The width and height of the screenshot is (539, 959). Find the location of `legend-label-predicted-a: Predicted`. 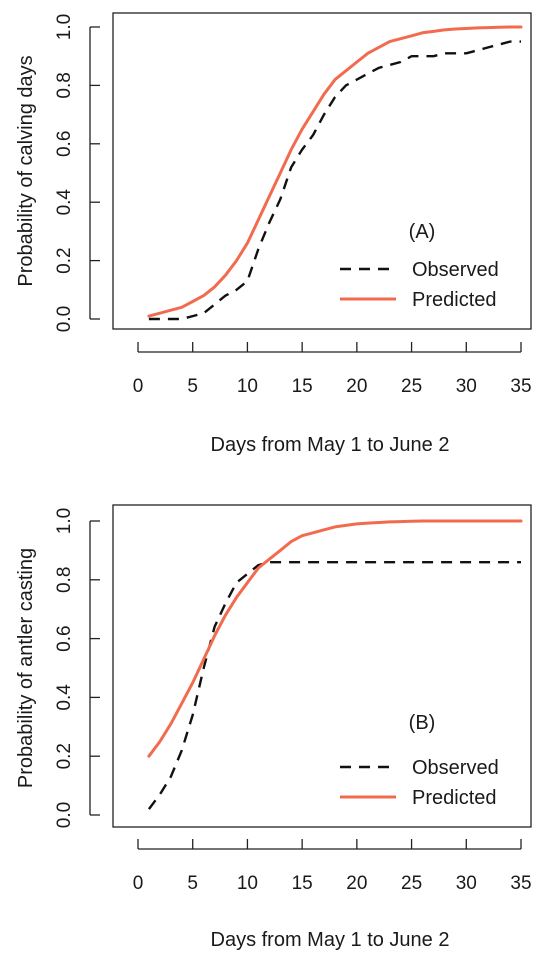

legend-label-predicted-a: Predicted is located at coordinates (454, 300).